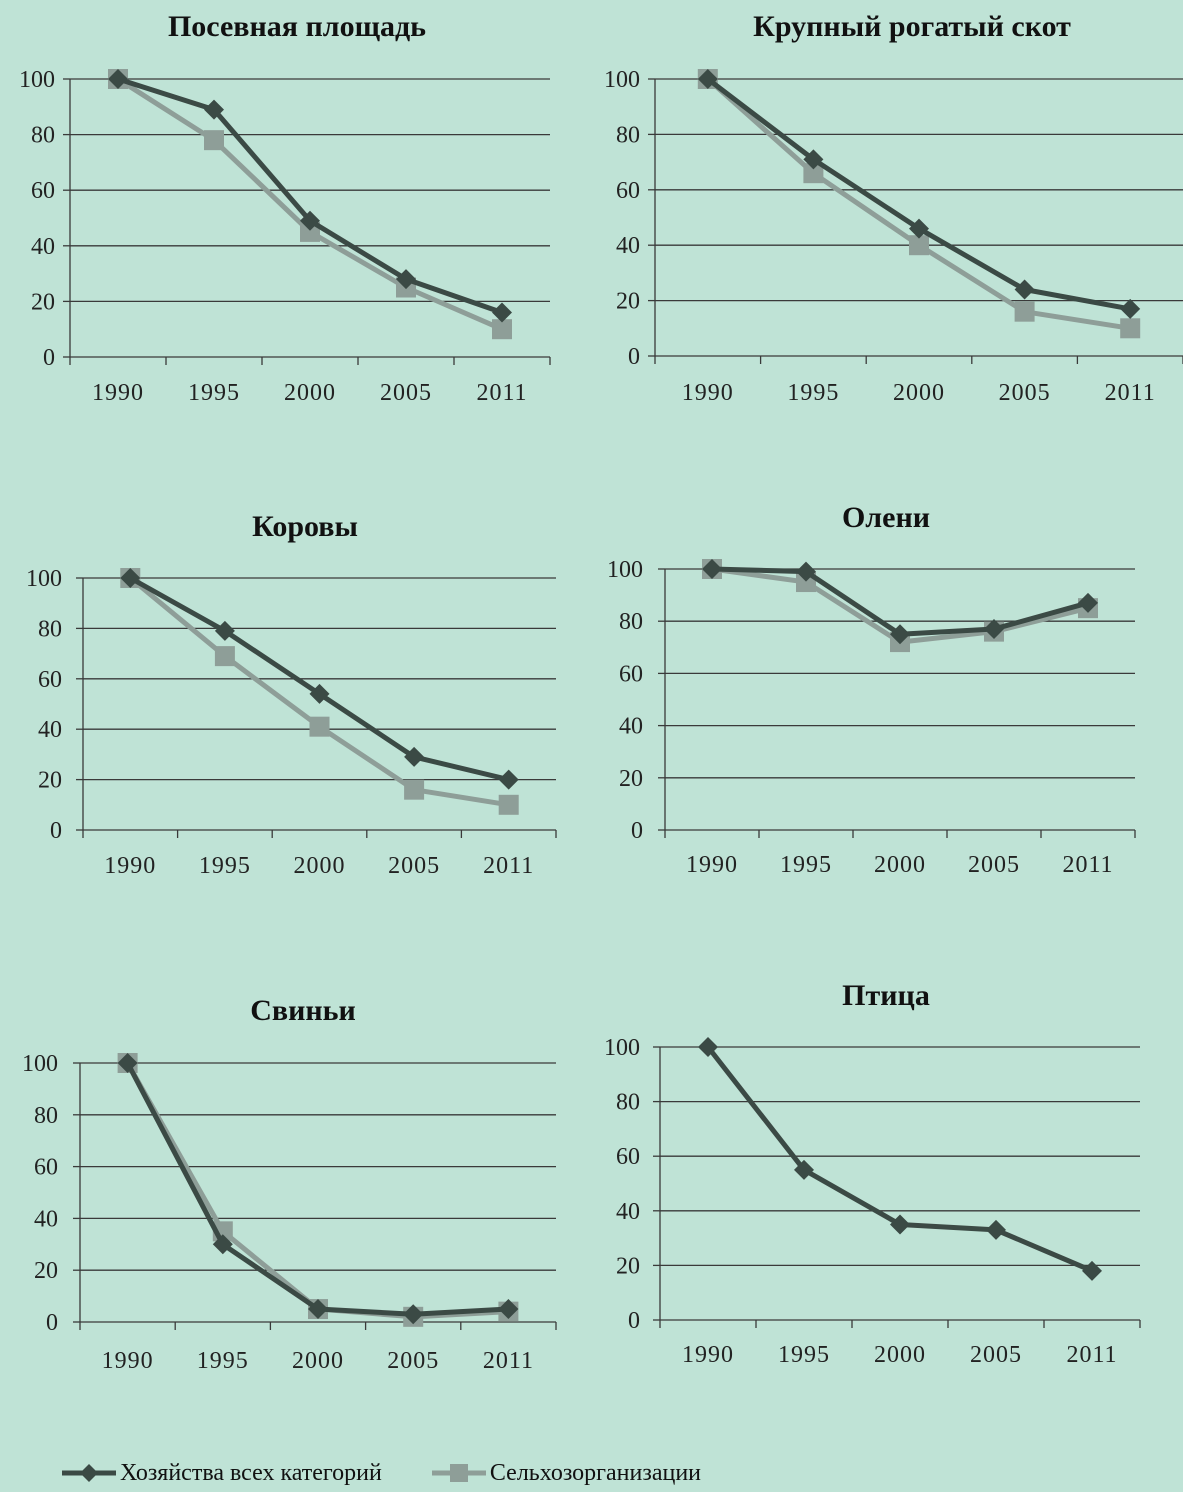 This screenshot has width=1183, height=1492. I want to click on legend-item-all-categories: Хозяйства всех категорий, so click(221, 1473).